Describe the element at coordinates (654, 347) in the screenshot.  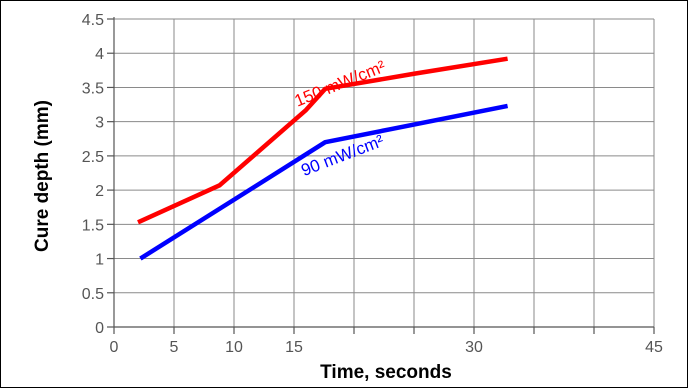
I see `x-tick-label: 45` at that location.